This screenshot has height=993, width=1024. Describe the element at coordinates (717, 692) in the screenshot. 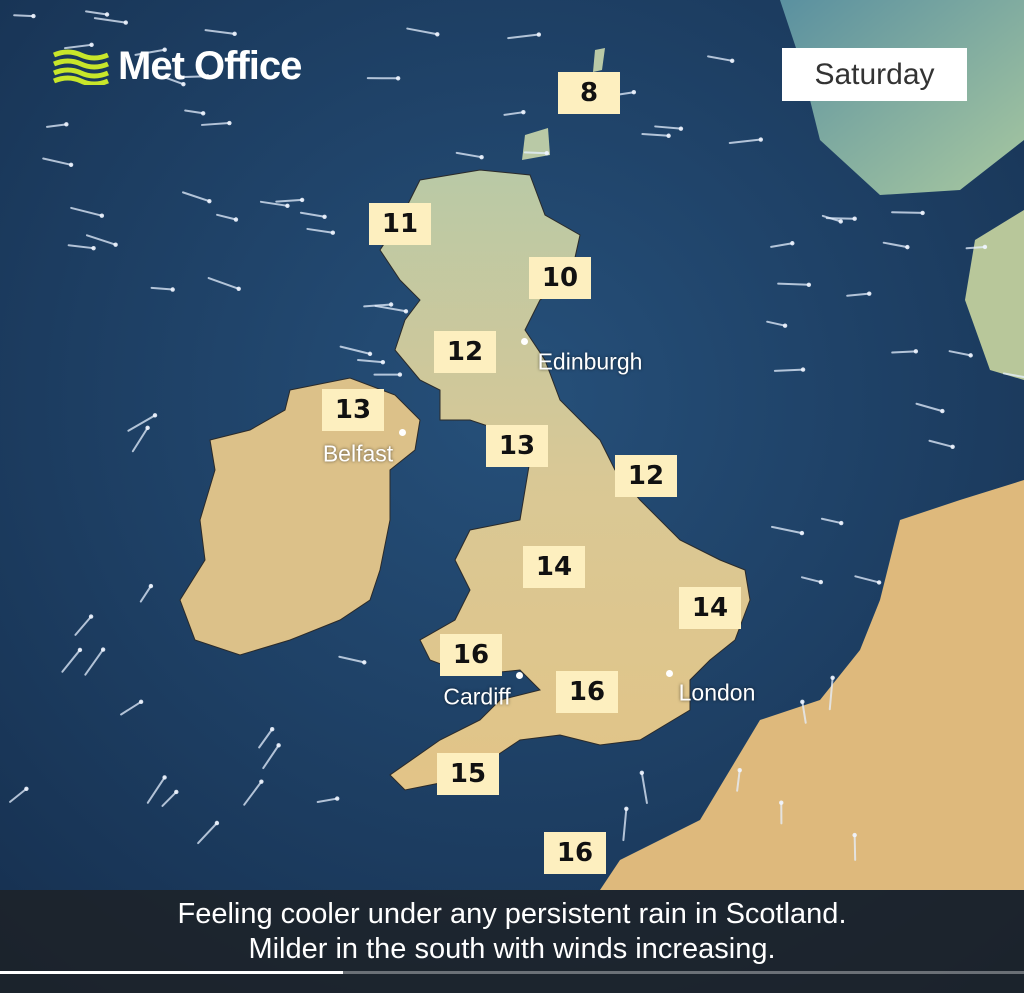

I see `city-label-london: London` at that location.